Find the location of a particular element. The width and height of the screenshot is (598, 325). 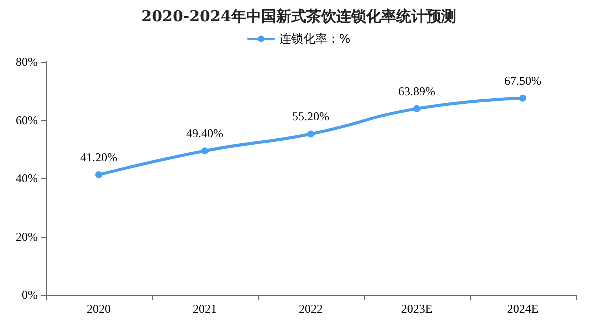

x-tick-label: 2023E is located at coordinates (417, 309).